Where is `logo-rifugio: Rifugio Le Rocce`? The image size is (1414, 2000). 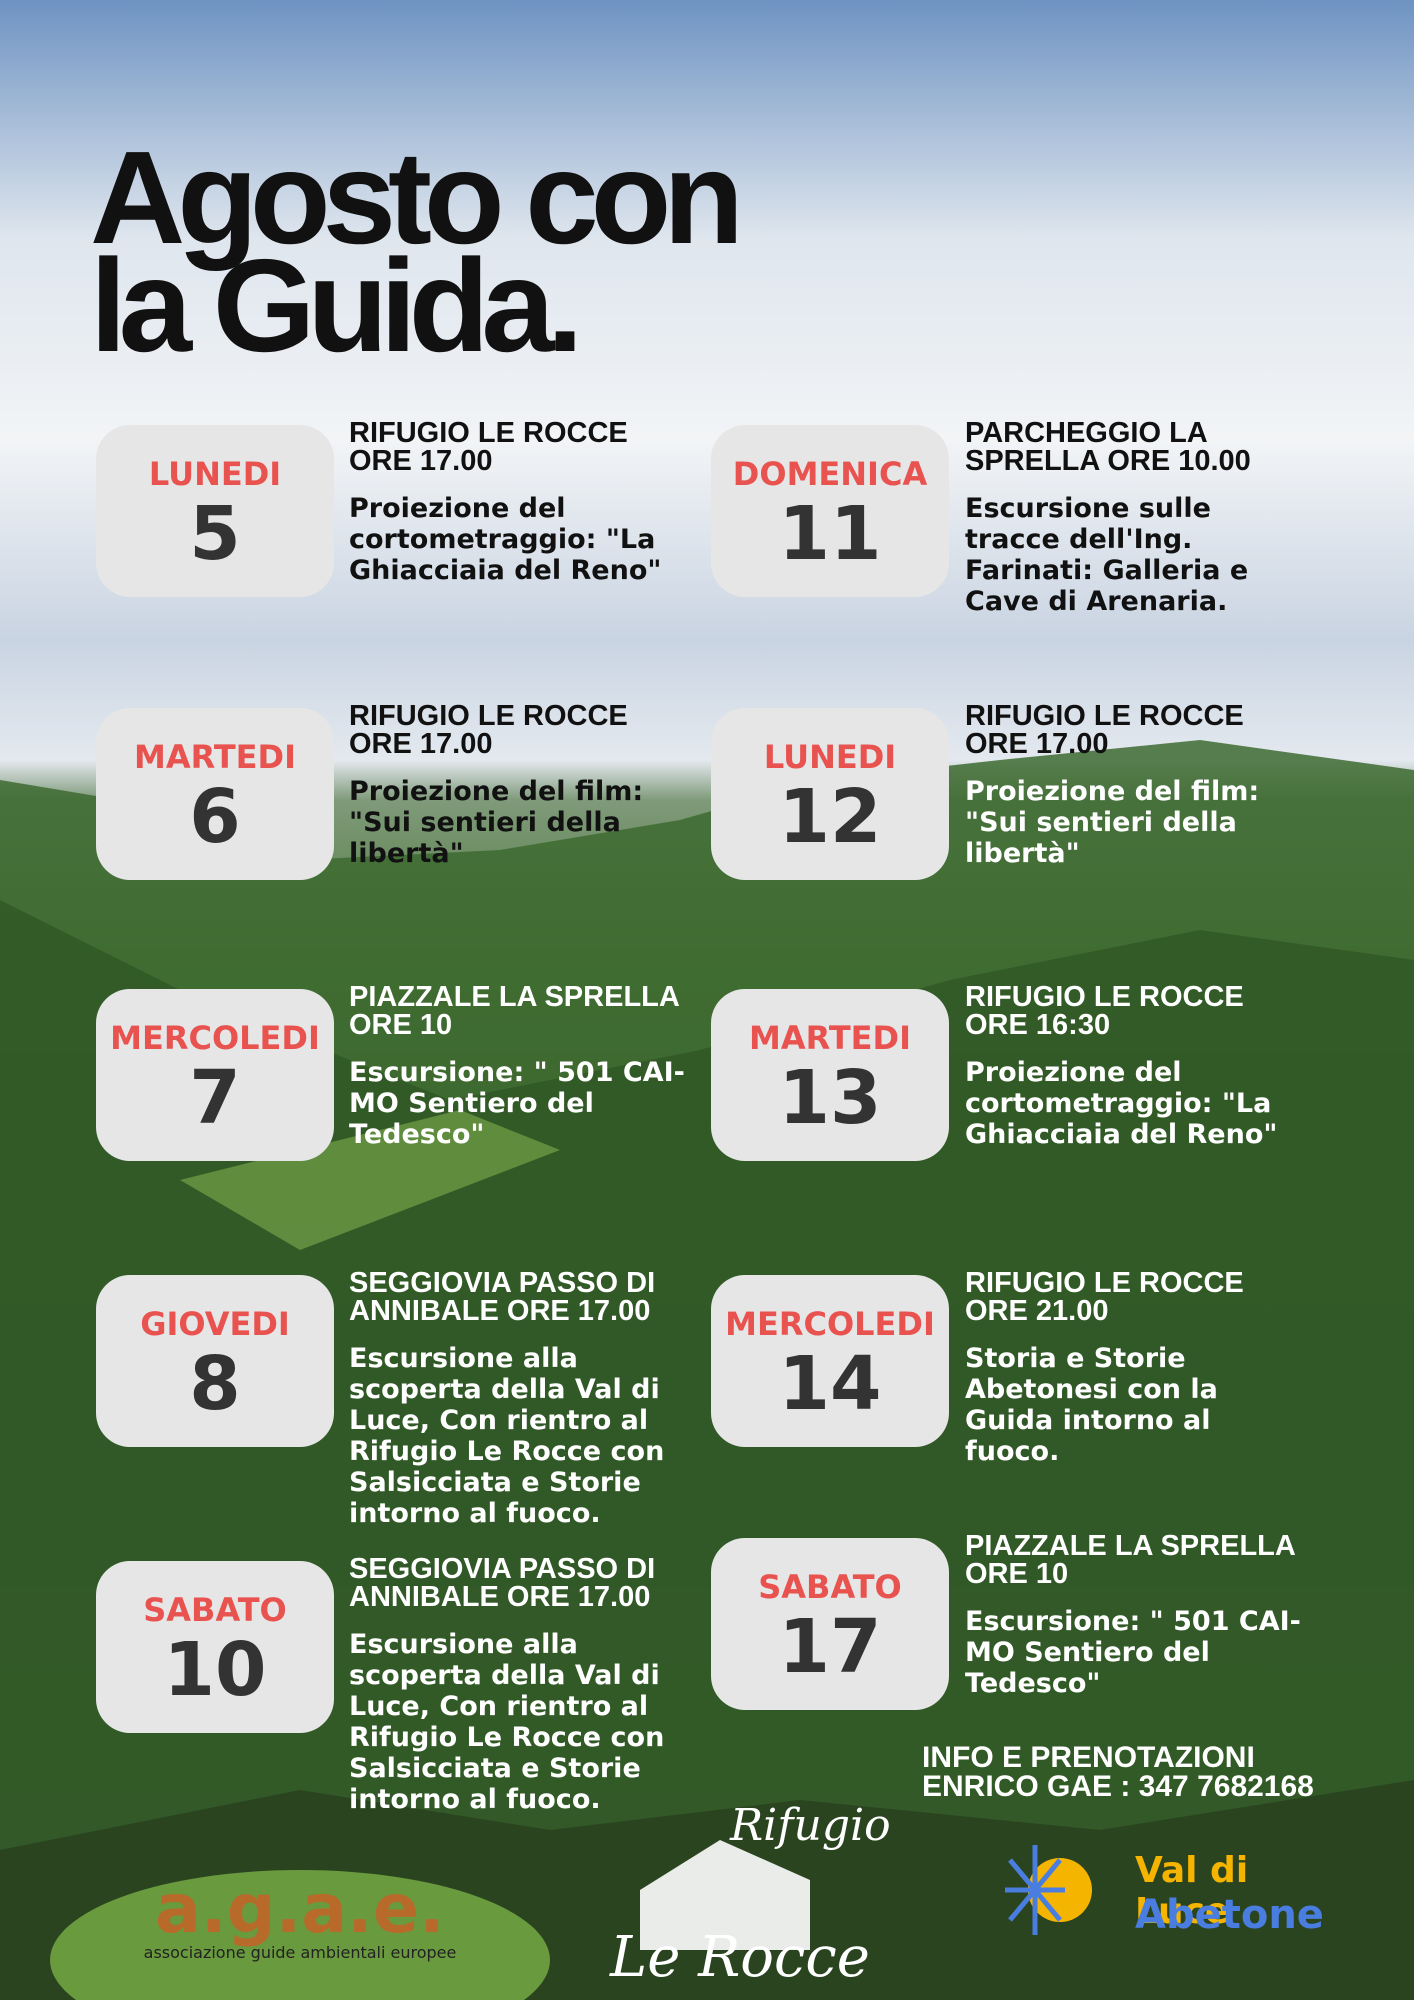 logo-rifugio: Rifugio Le Rocce is located at coordinates (770, 1895).